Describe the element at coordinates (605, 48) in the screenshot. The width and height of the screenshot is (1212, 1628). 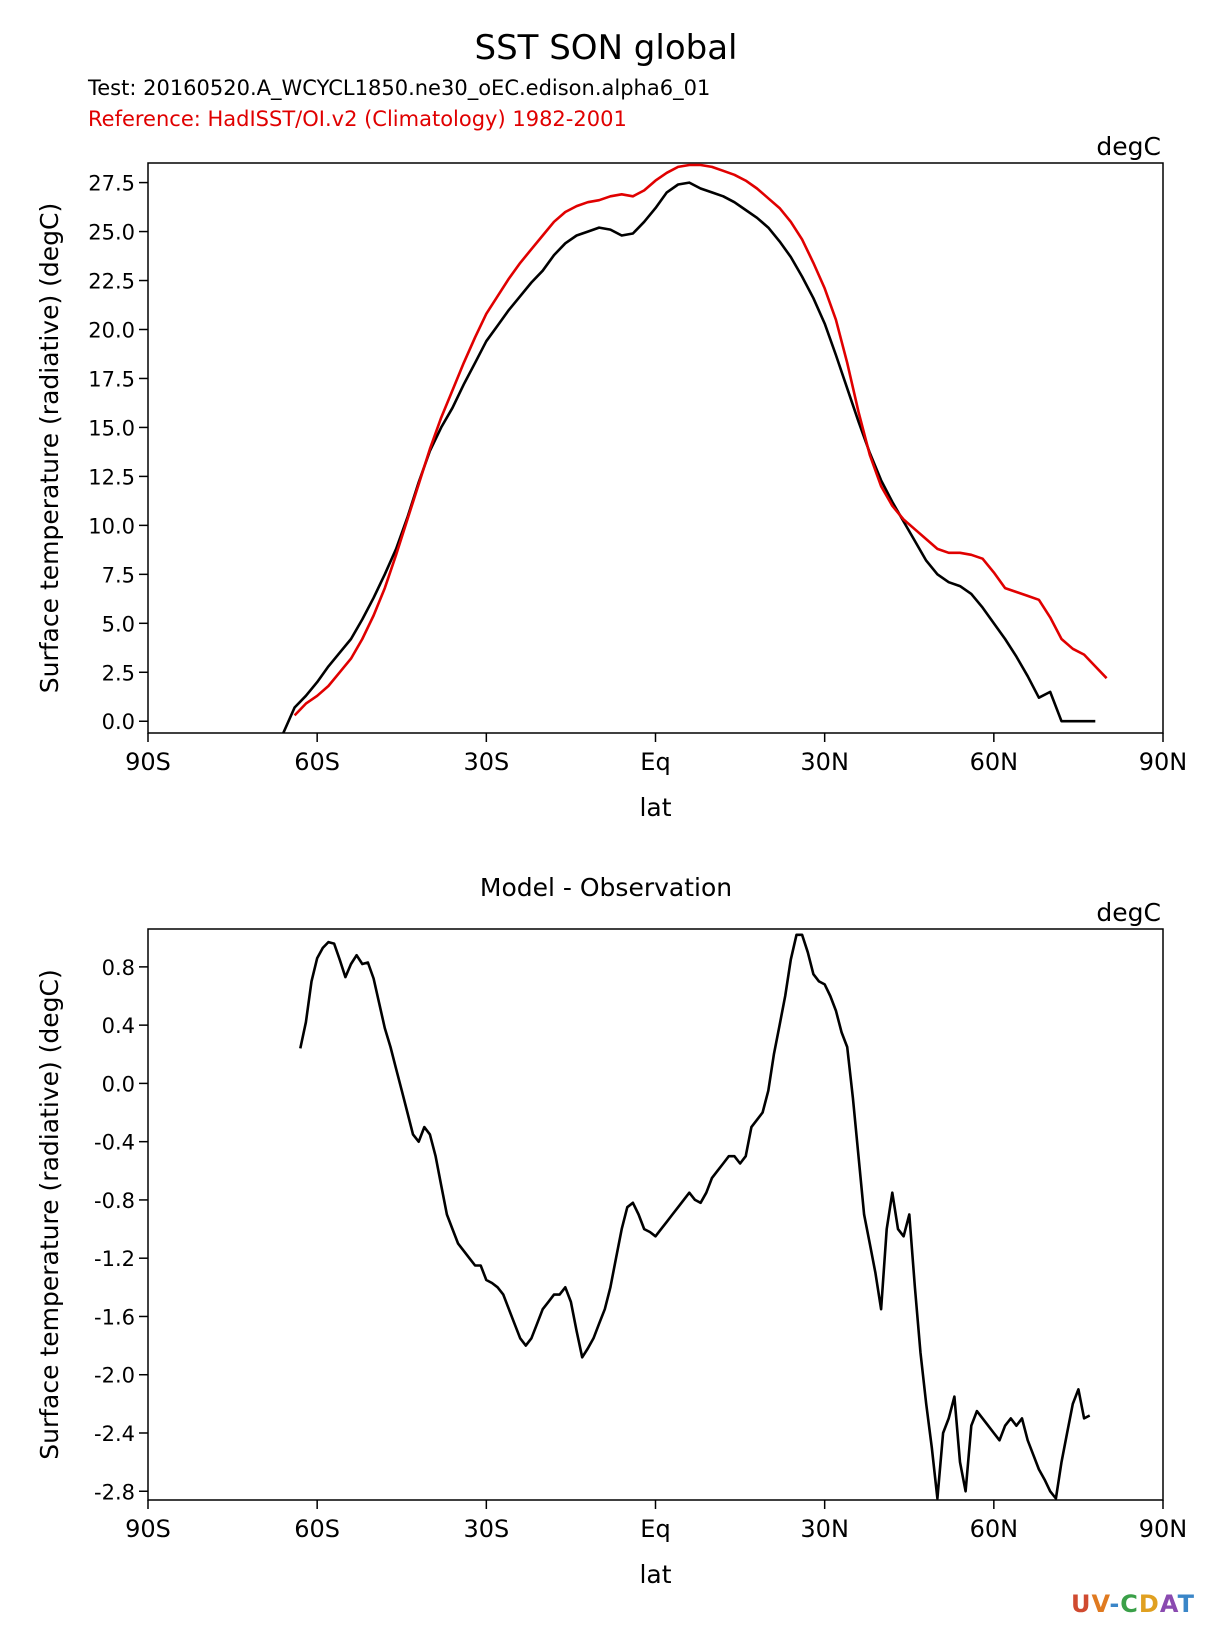
I see `figure-title: SST SON global` at that location.